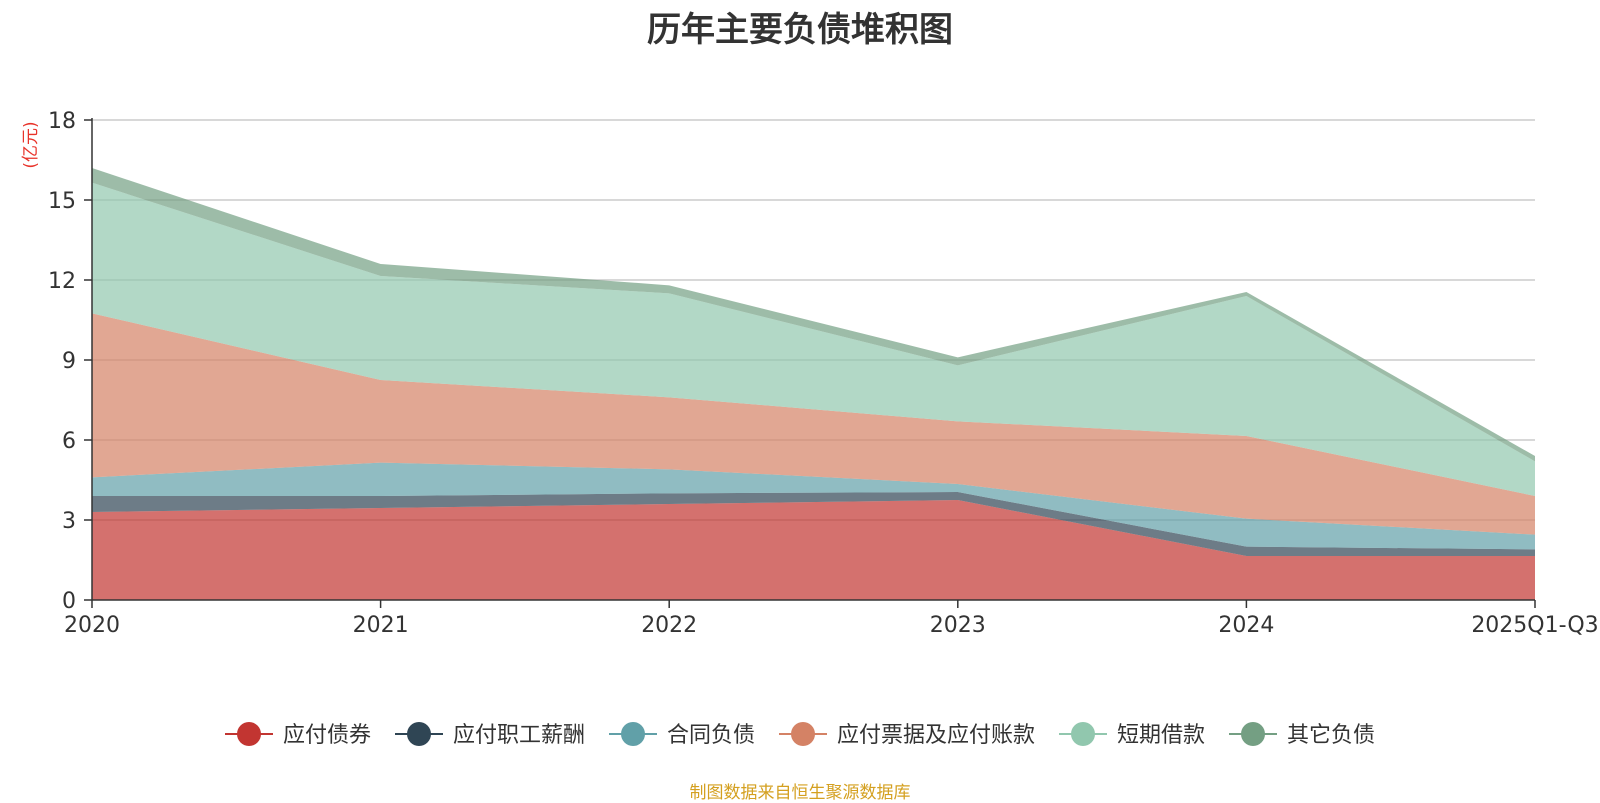  I want to click on y-tick-label: 6, so click(69, 441).